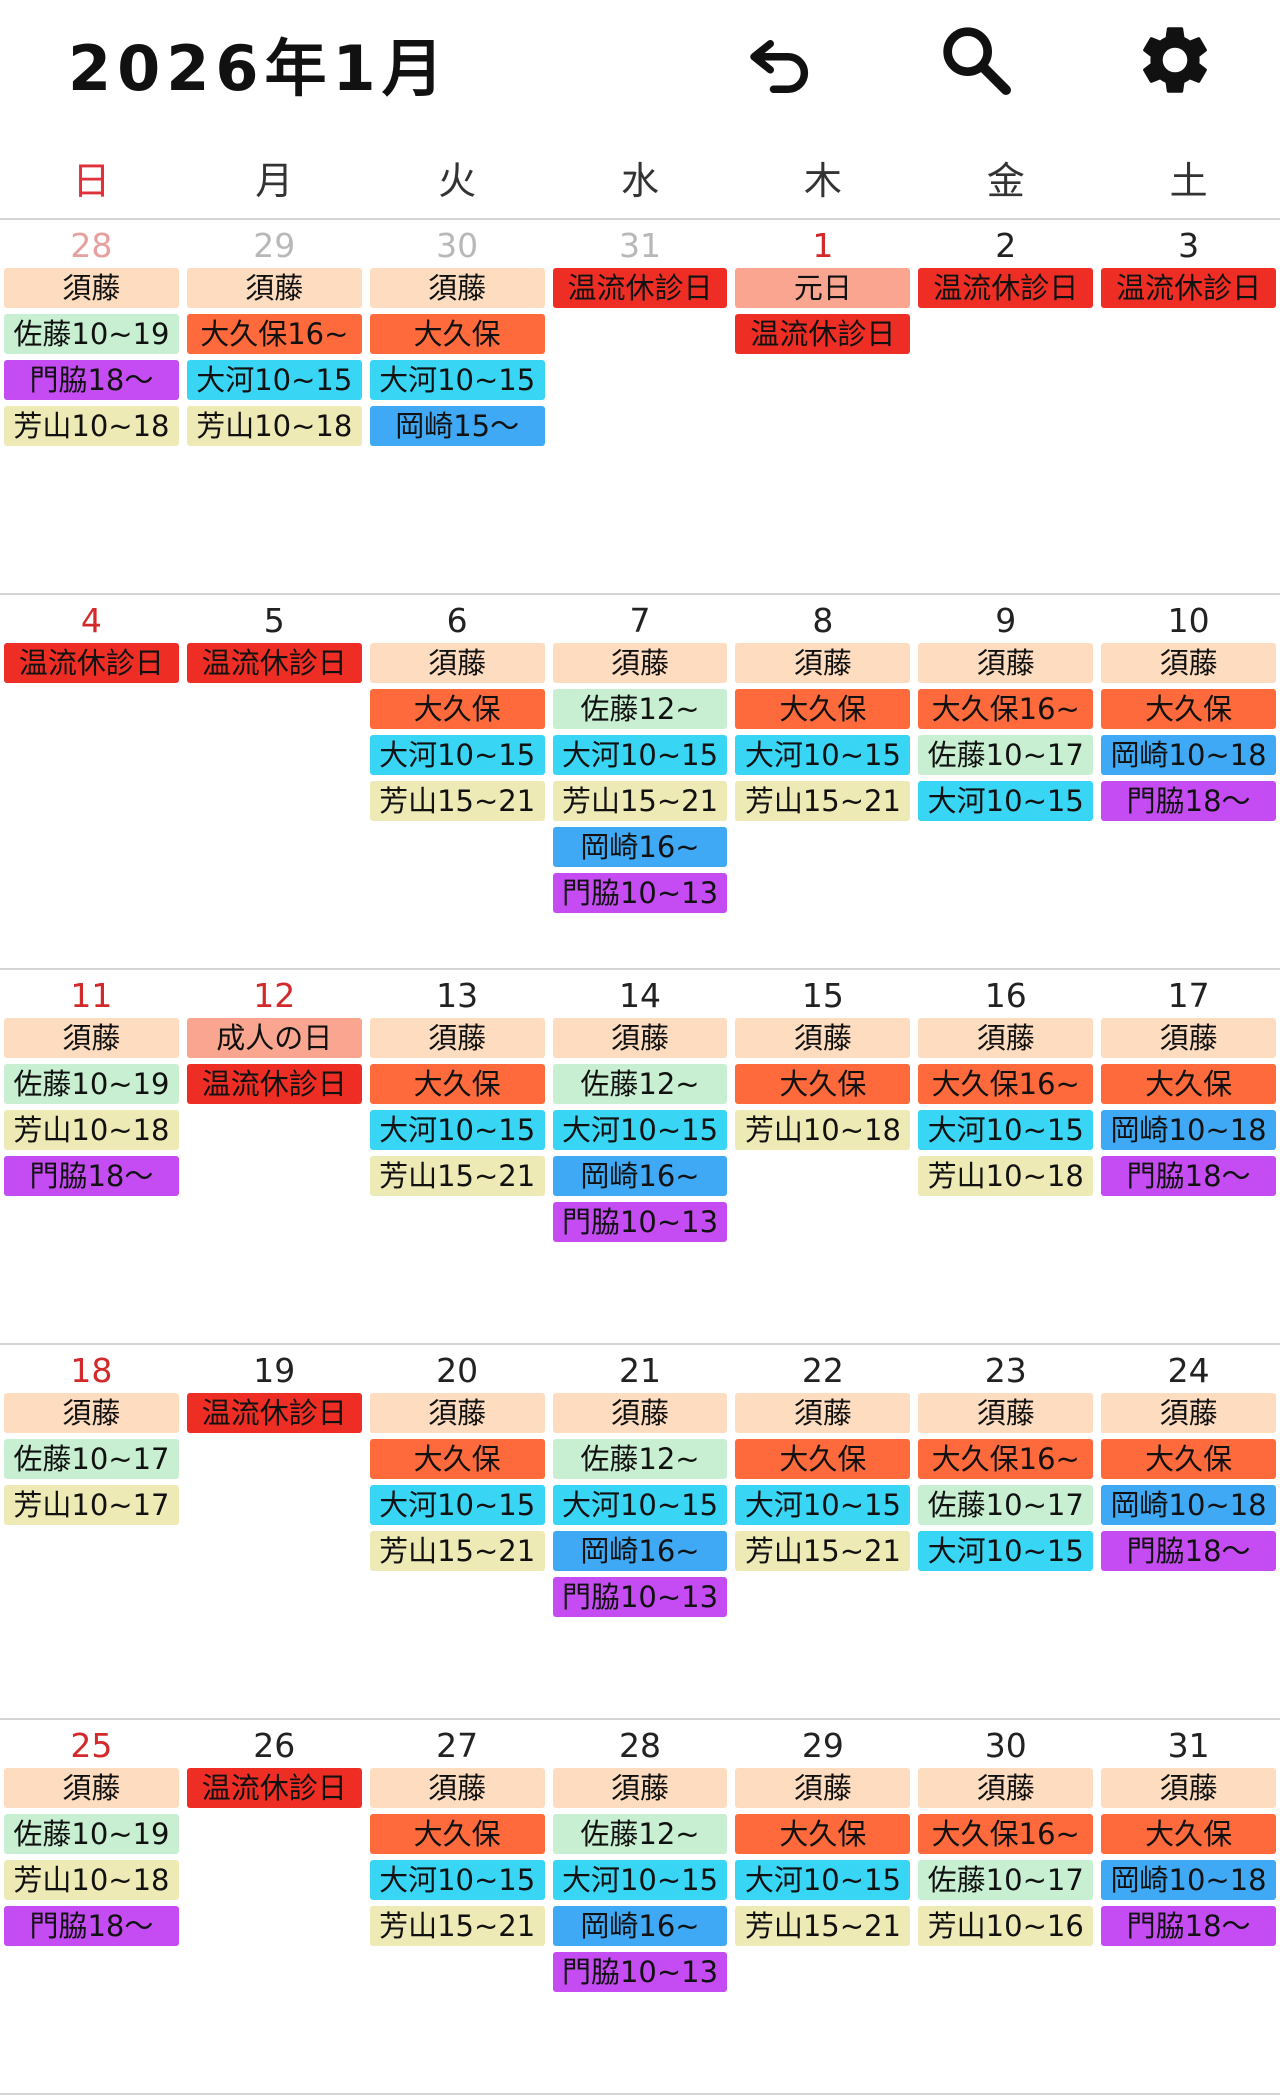 This screenshot has height=2095, width=1280. Describe the element at coordinates (91, 781) in the screenshot. I see `day-cell: 4 温流休診日` at that location.